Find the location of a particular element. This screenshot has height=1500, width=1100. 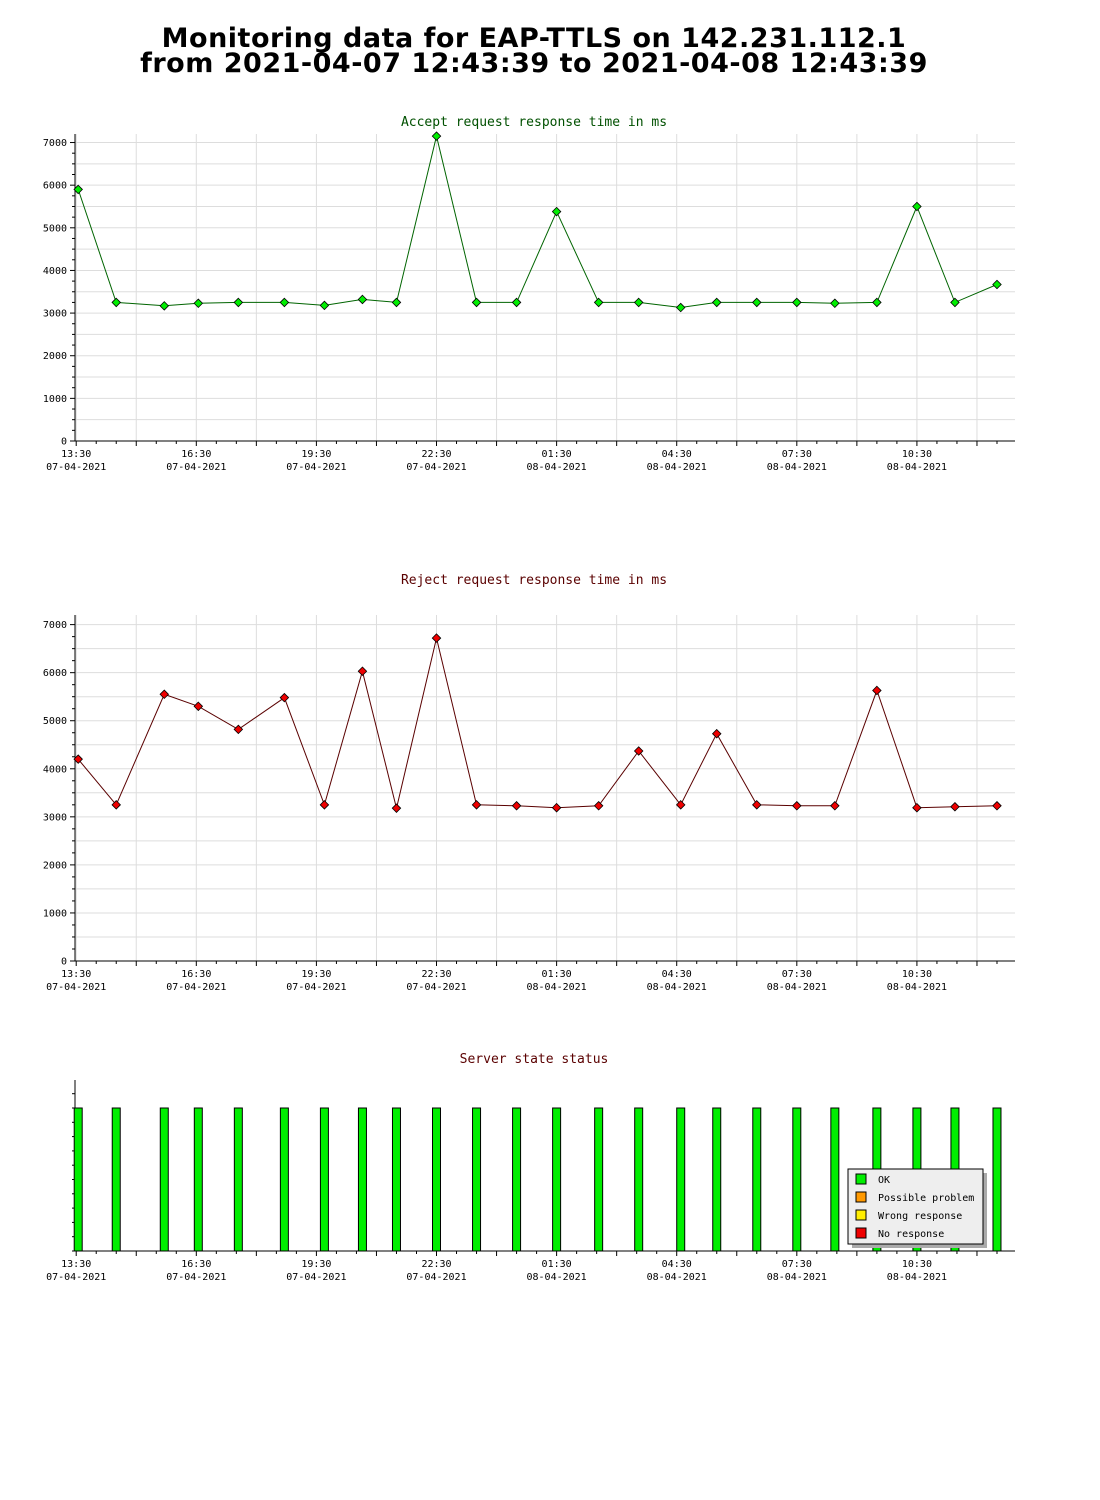

accept-series-line is located at coordinates (537, 222).